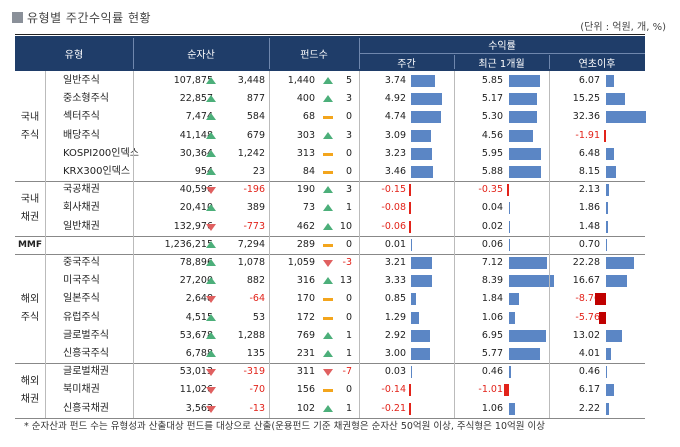 The height and width of the screenshot is (447, 680). Describe the element at coordinates (492, 99) in the screenshot. I see `one-month-return-value: 5.17` at that location.